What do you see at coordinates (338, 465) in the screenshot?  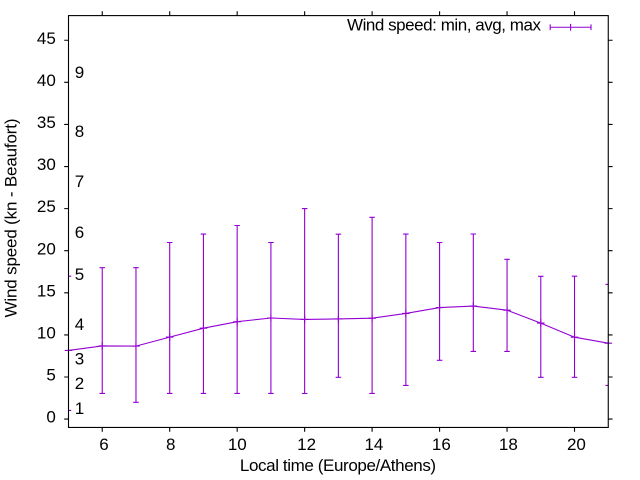 I see `svg-text: Local time (Europe/Athens)` at bounding box center [338, 465].